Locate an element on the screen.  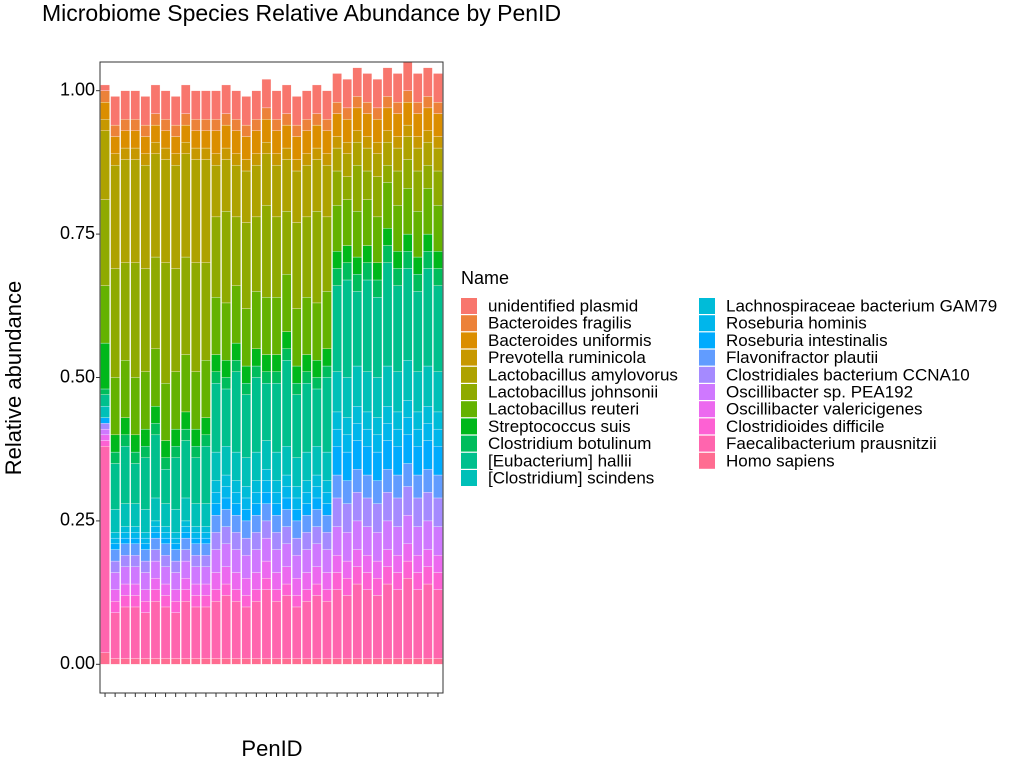
legend-key is located at coordinates (707, 323).